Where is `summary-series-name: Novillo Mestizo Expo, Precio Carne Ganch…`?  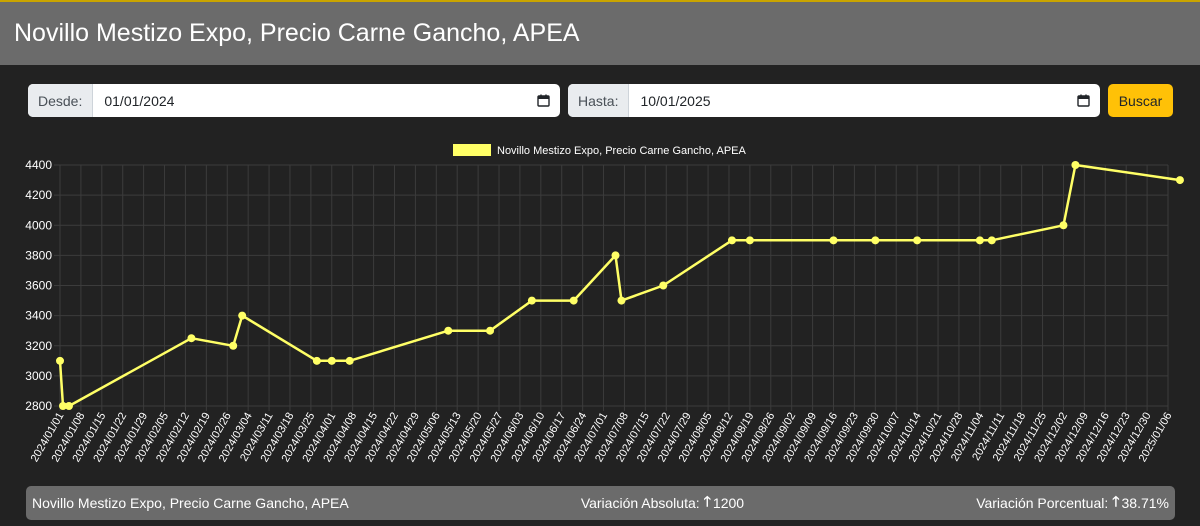
summary-series-name: Novillo Mestizo Expo, Precio Carne Ganch… is located at coordinates (190, 503).